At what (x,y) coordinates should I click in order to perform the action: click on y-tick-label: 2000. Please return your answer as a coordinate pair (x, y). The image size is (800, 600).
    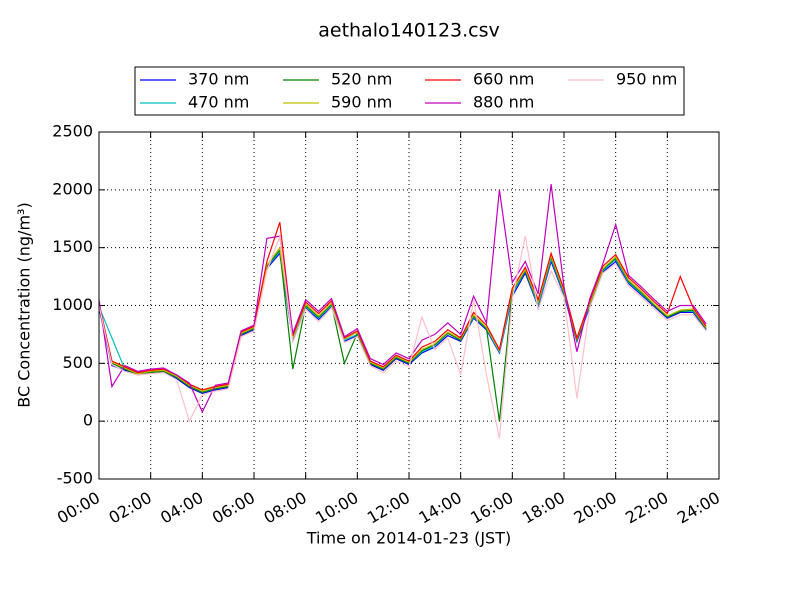
    Looking at the image, I should click on (72, 188).